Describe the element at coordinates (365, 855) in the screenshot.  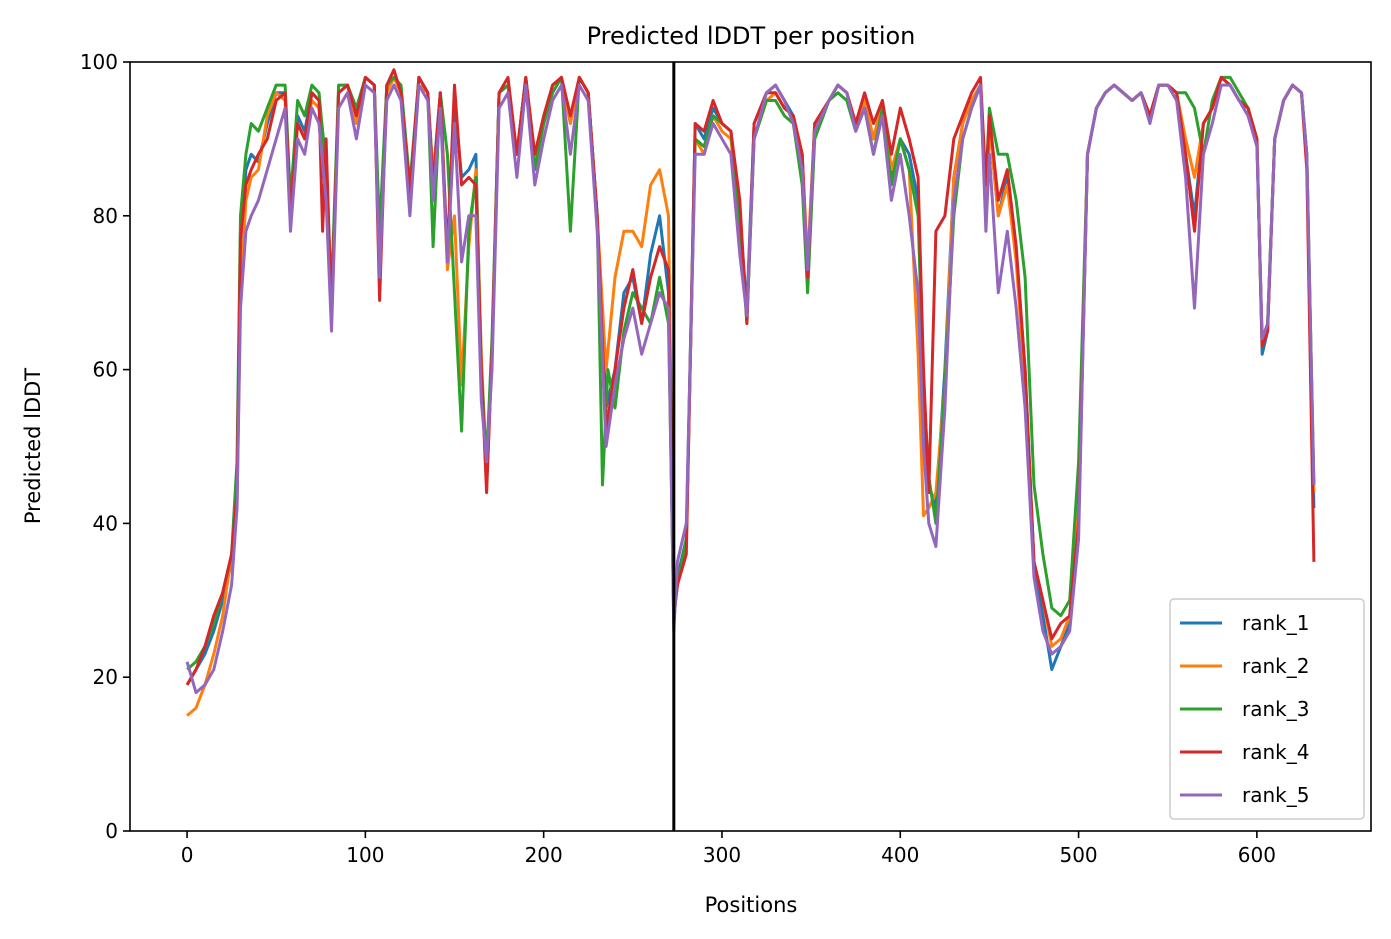
I see `x-tick-label: 100` at that location.